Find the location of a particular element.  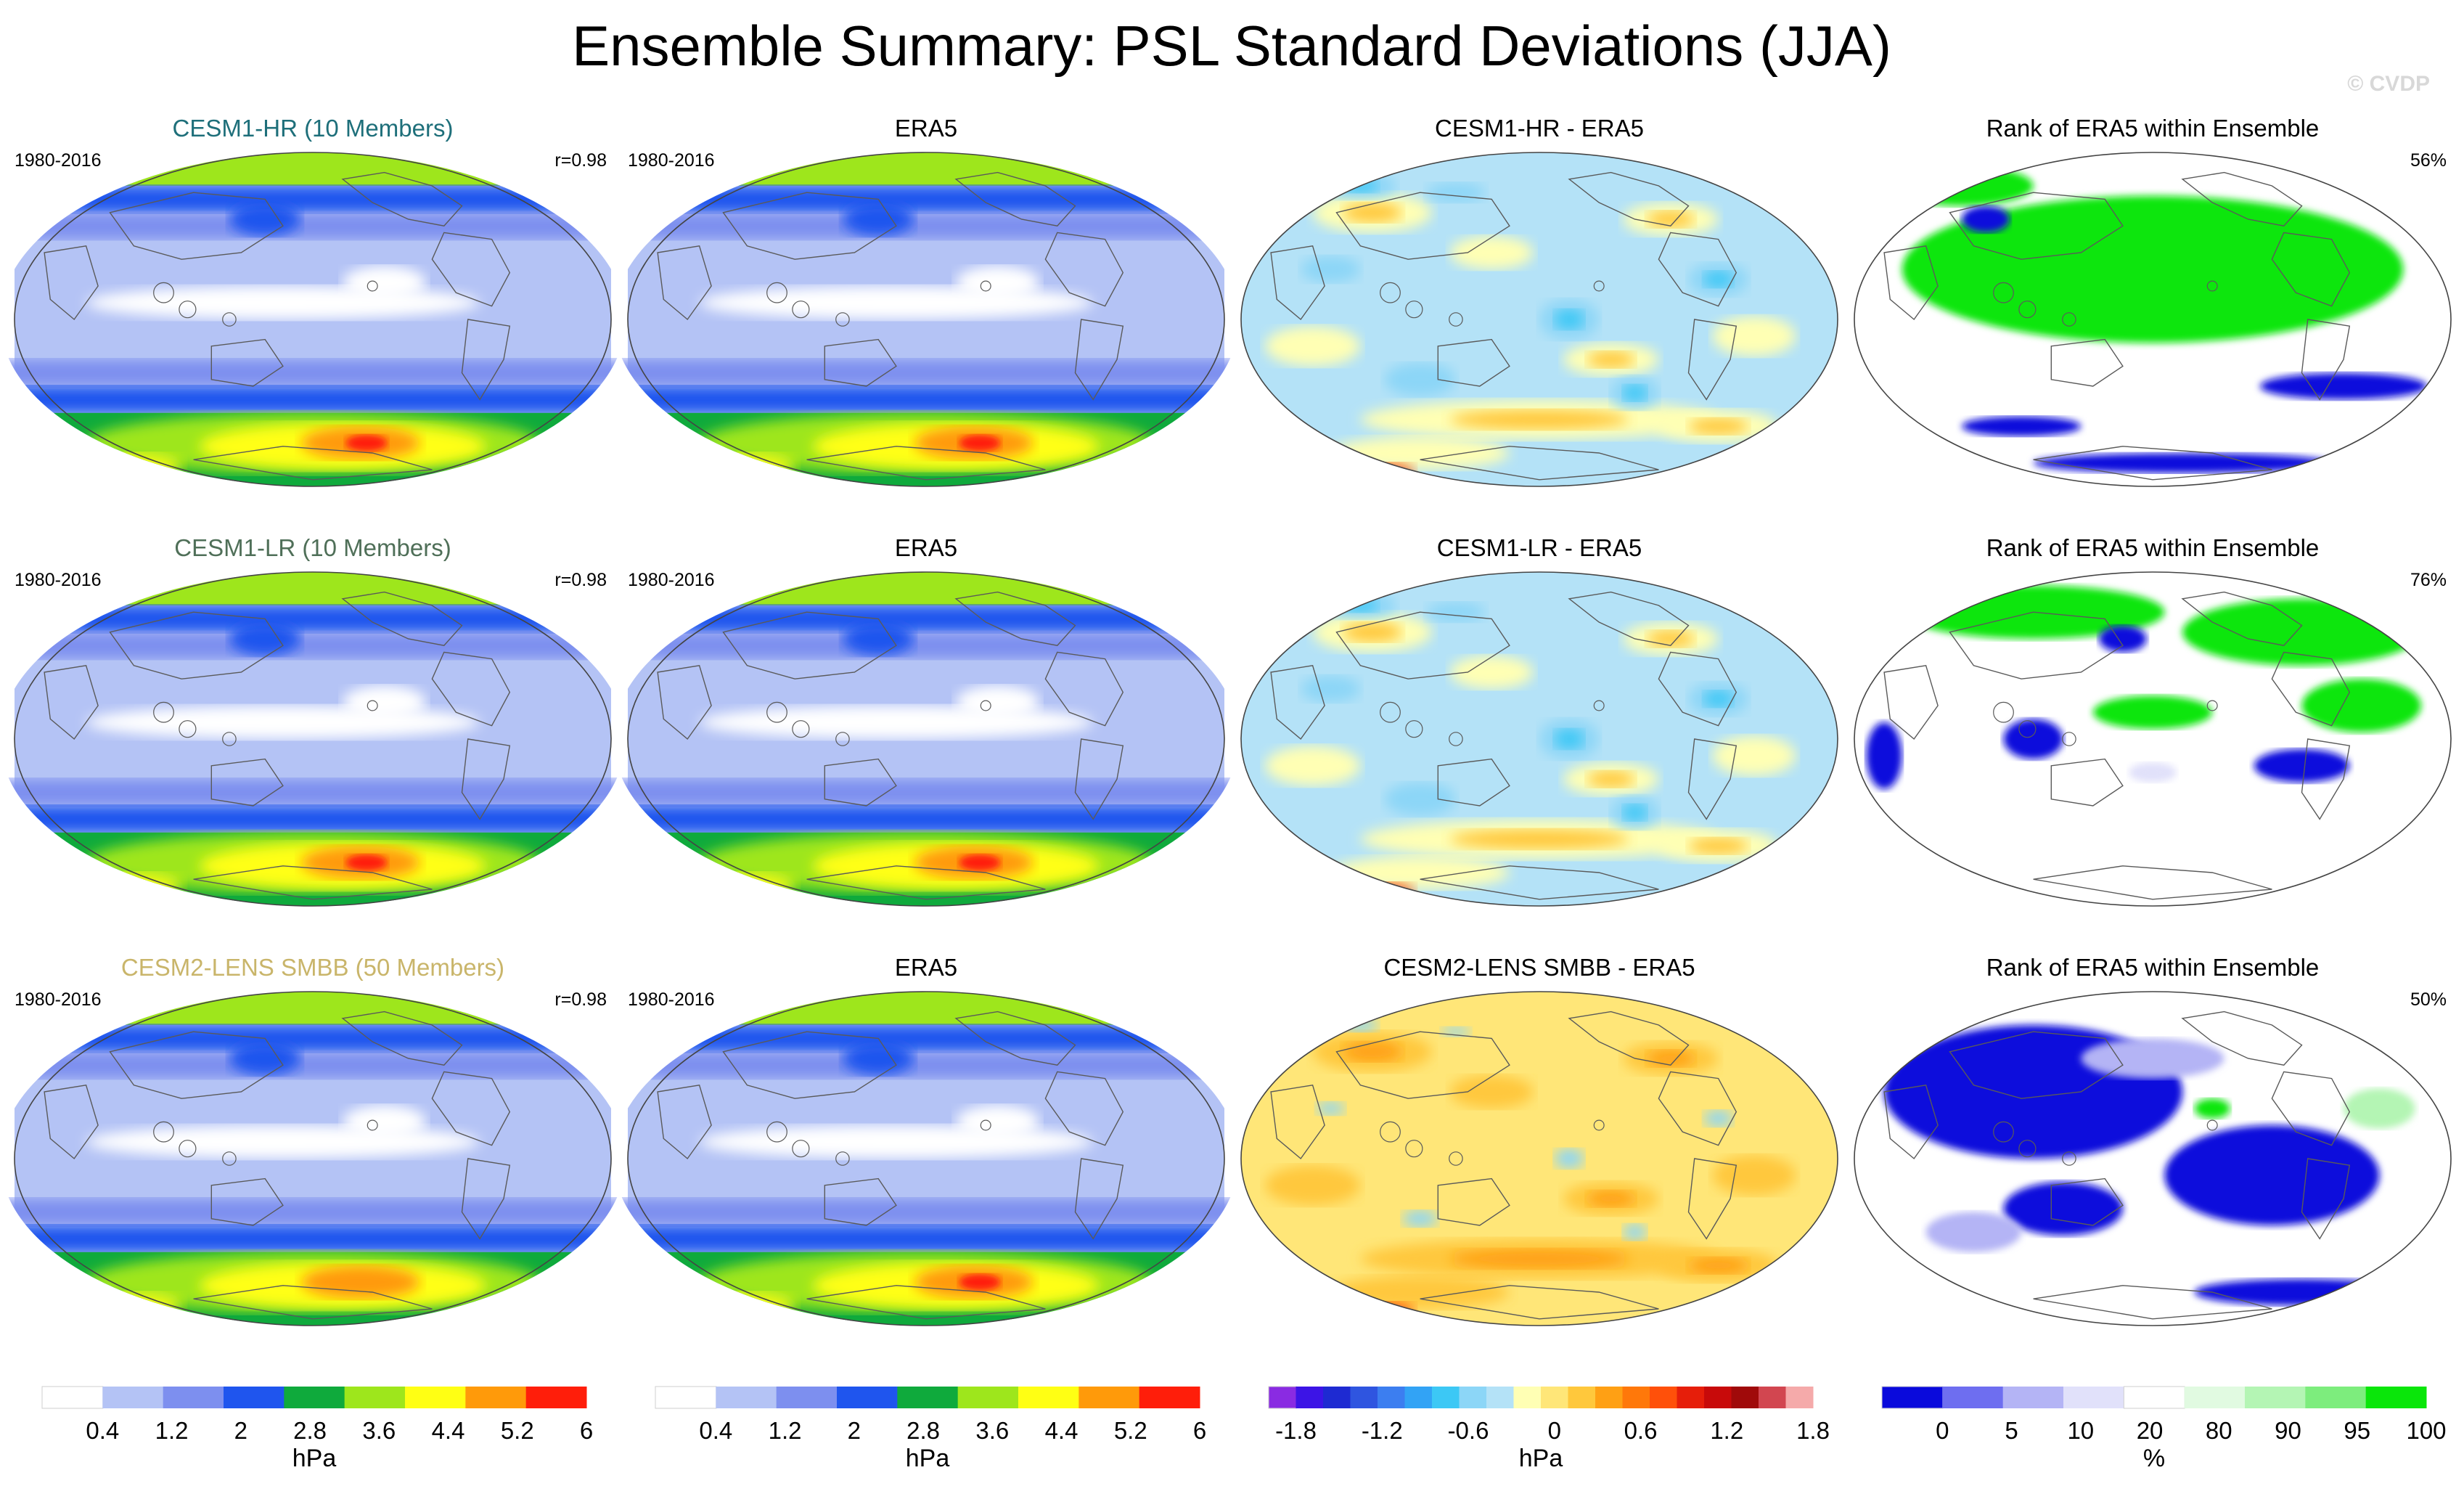

panel-model-row-1: CESM1-HR (10 Members) 1980-2016 r=0.98 is located at coordinates (313, 301).